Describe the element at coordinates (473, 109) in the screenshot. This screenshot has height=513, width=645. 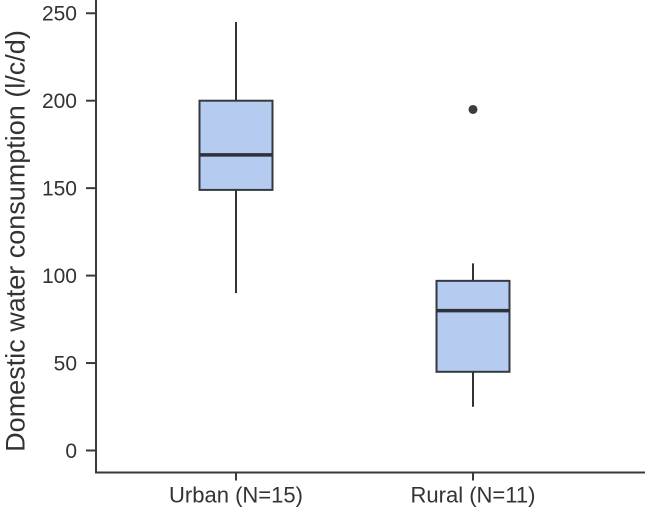
I see `outlier-point` at that location.